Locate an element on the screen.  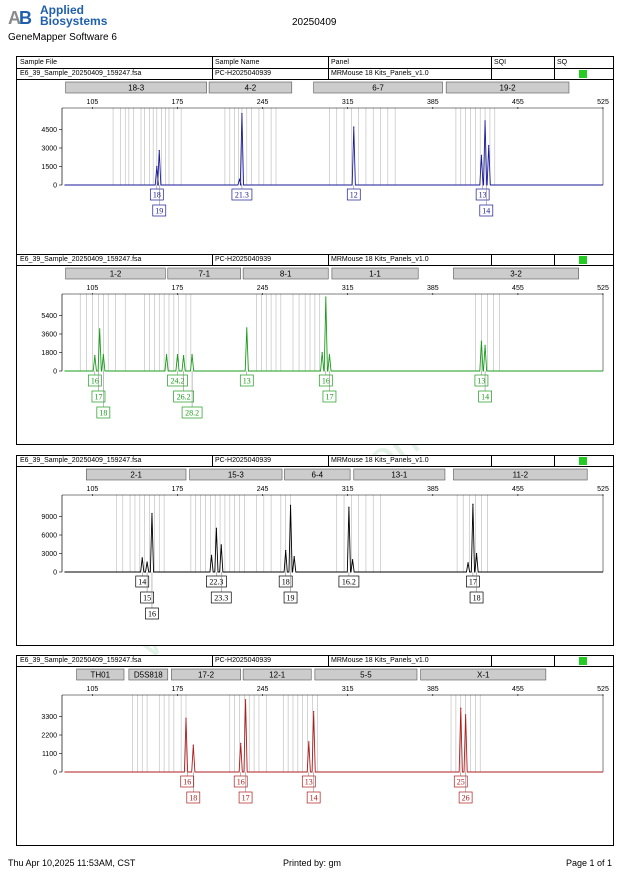
locus-marker-label: 1-2 is located at coordinates (116, 274).